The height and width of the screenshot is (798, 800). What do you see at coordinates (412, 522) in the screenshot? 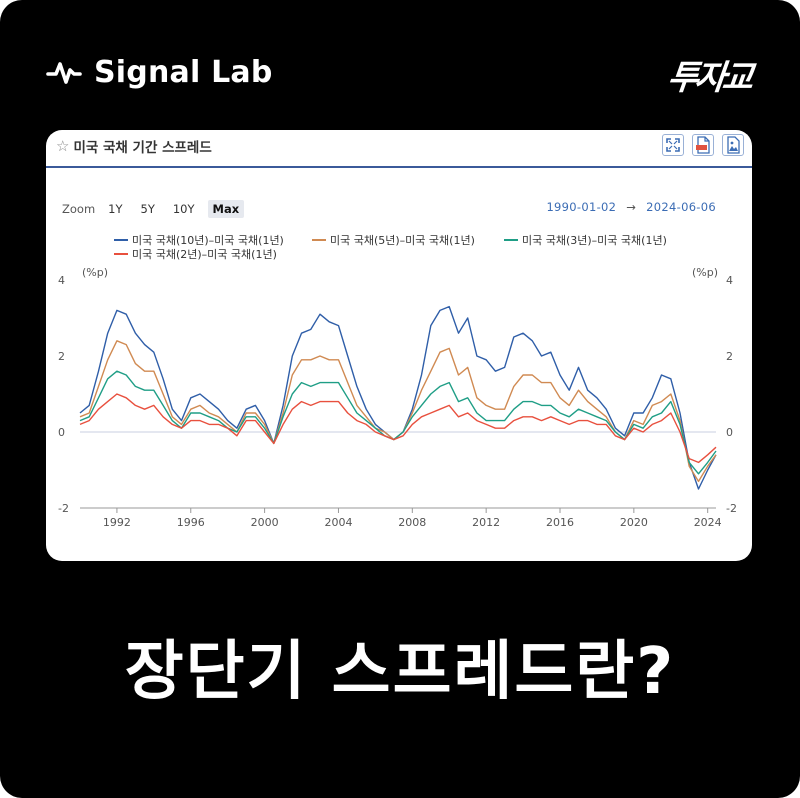
I see `x-tick-label: 2008` at bounding box center [412, 522].